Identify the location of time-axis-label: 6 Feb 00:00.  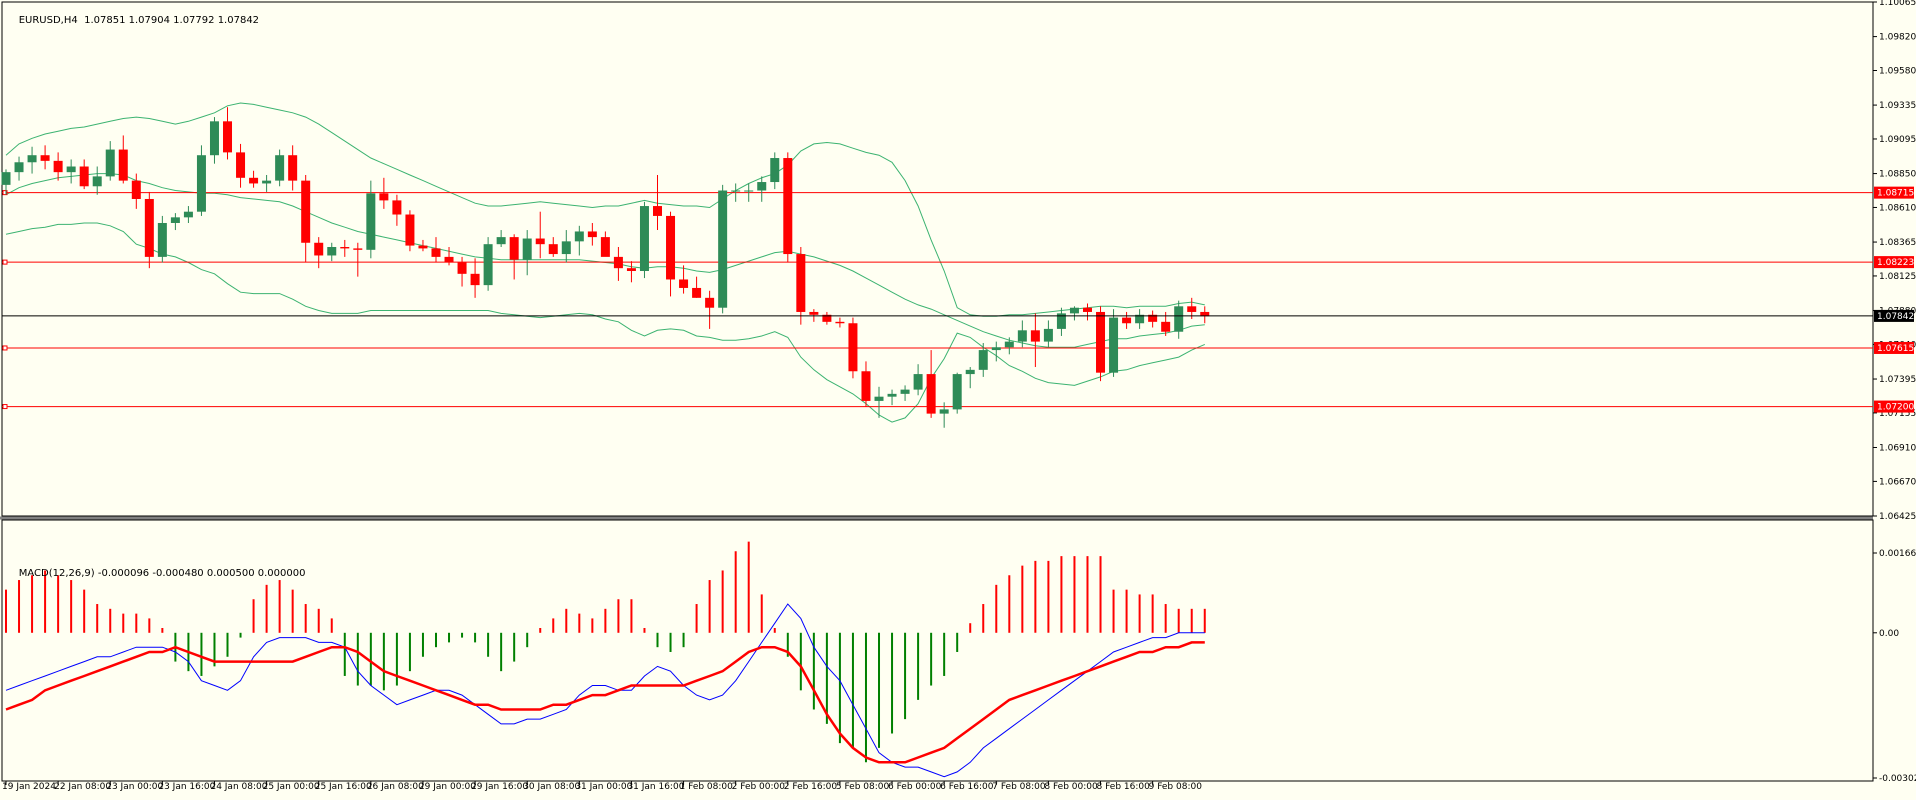
(915, 787).